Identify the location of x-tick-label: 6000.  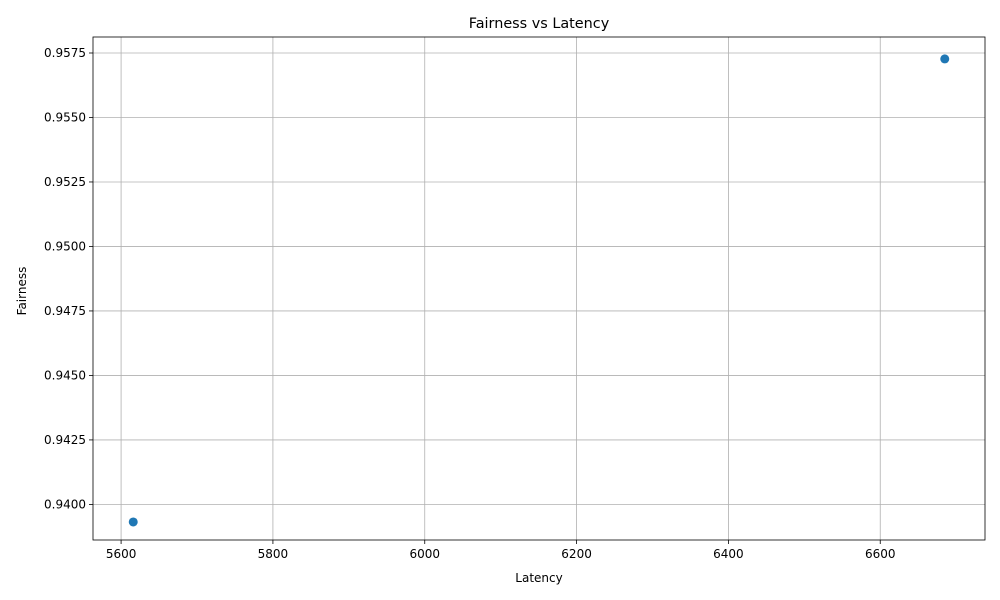
(424, 554).